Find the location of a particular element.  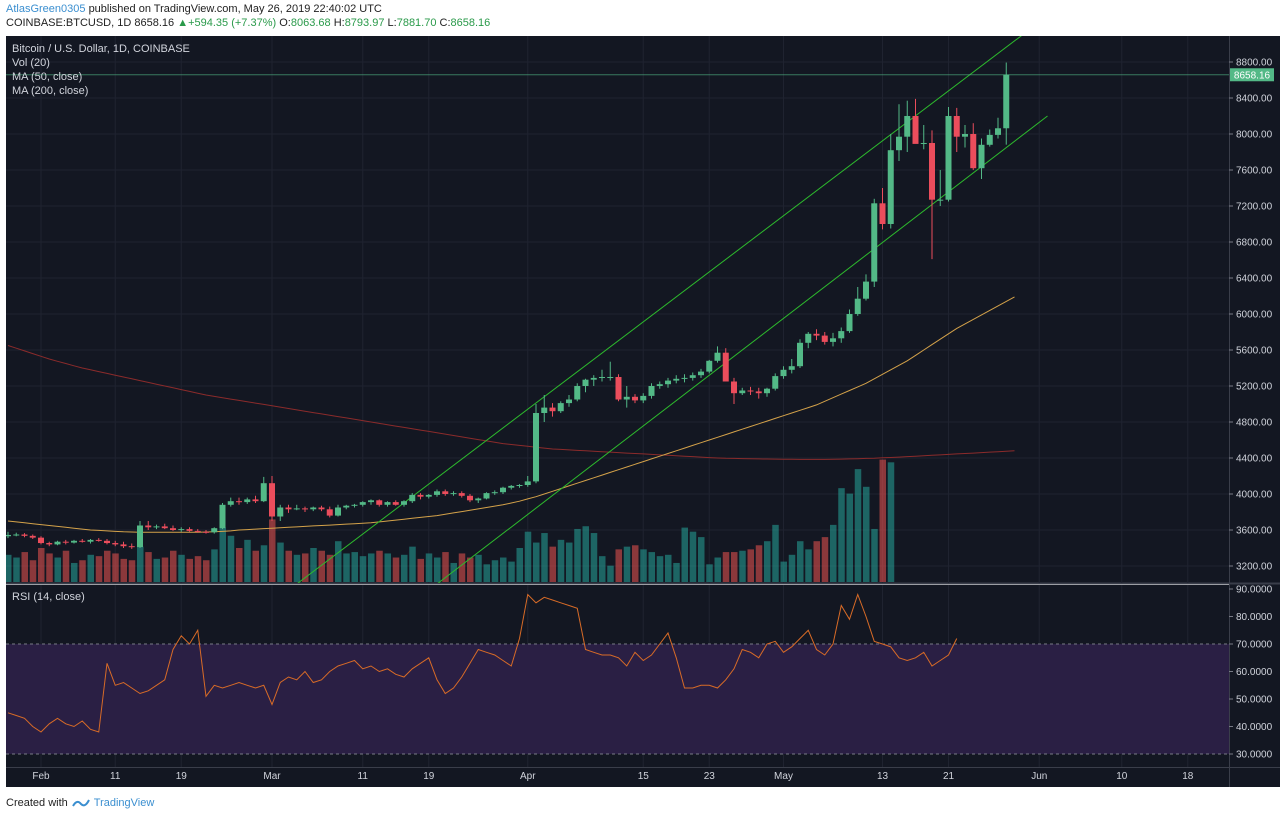

low-value: 7881.70 is located at coordinates (416, 23).